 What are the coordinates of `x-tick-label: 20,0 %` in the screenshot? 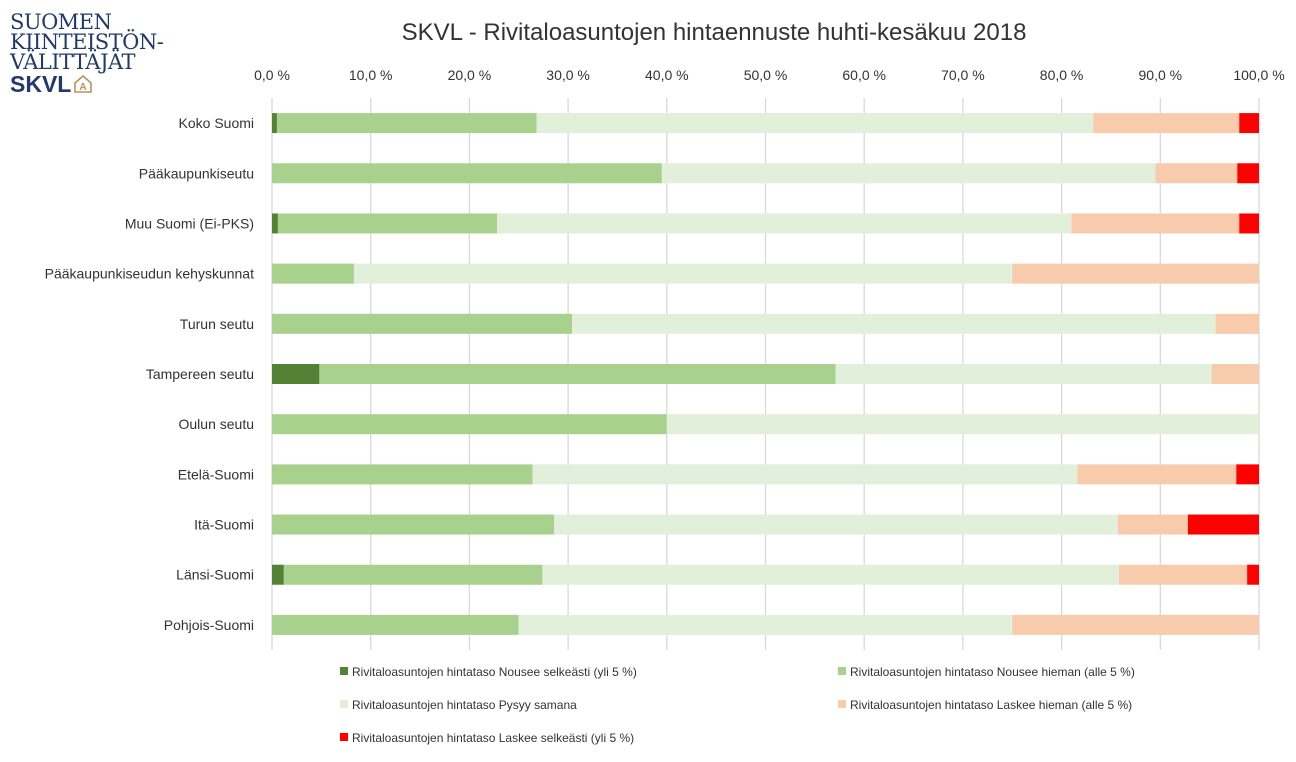 It's located at (470, 75).